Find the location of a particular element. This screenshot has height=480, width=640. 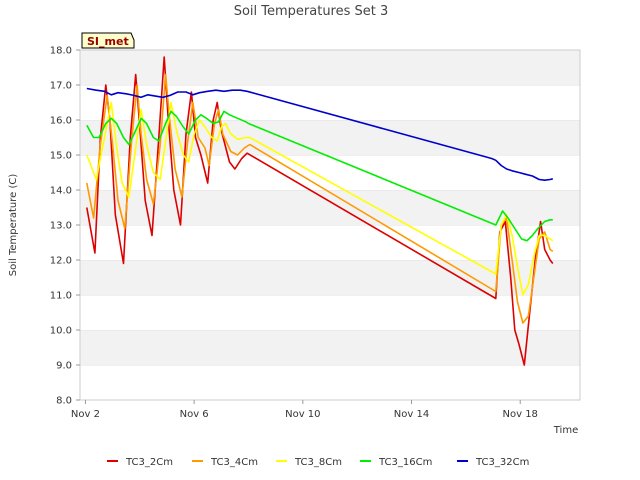

x-tick-label: Nov 2 is located at coordinates (85, 414).